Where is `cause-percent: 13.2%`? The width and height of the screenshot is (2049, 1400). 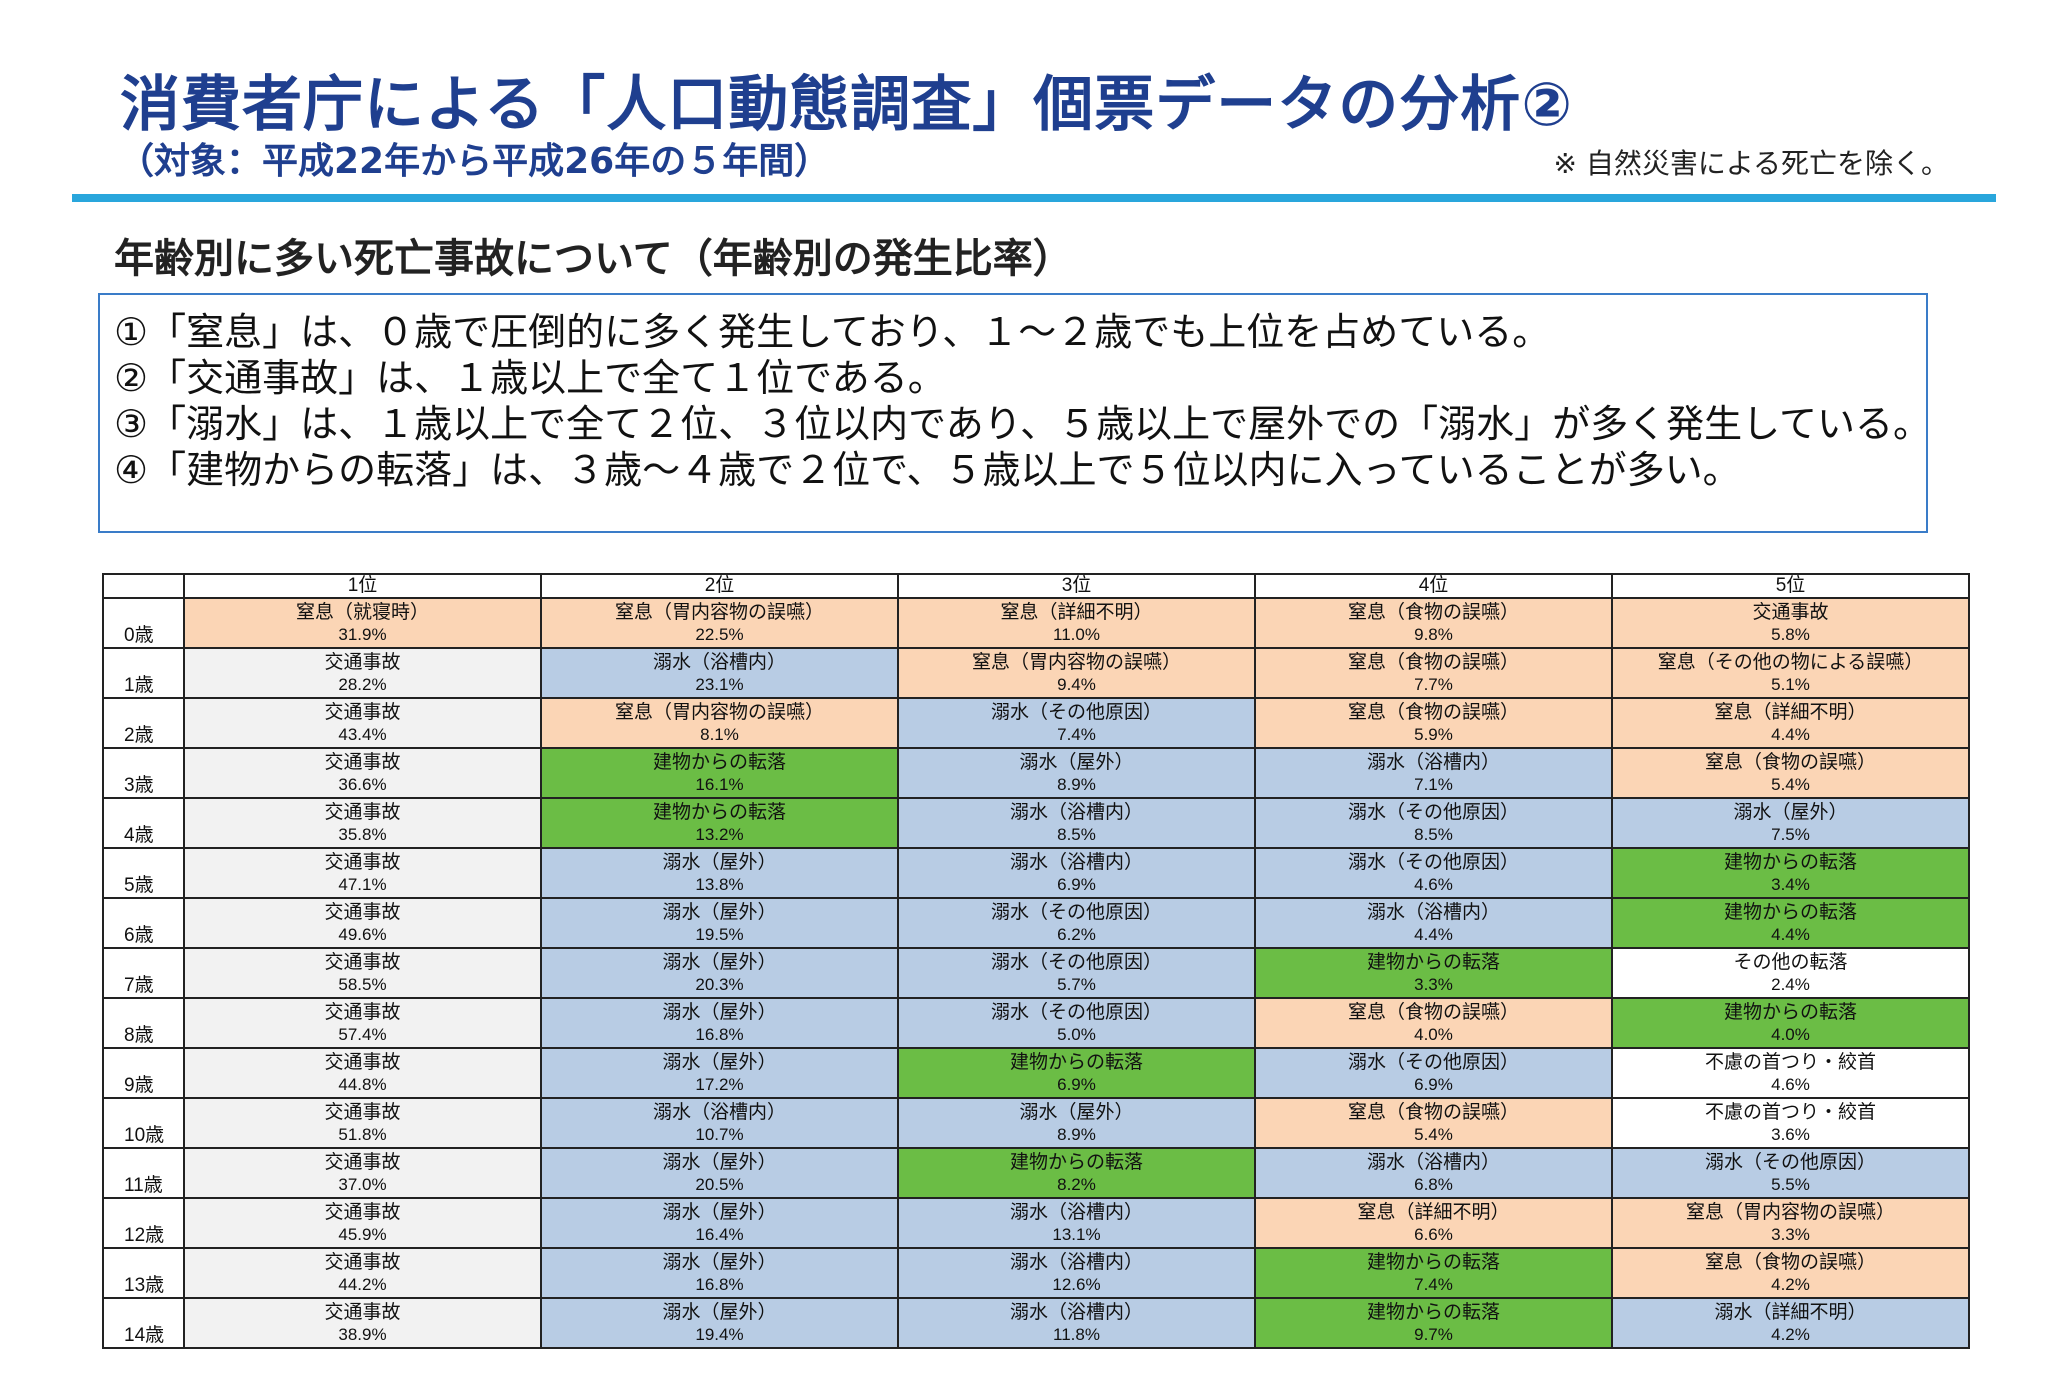
cause-percent: 13.2% is located at coordinates (719, 834).